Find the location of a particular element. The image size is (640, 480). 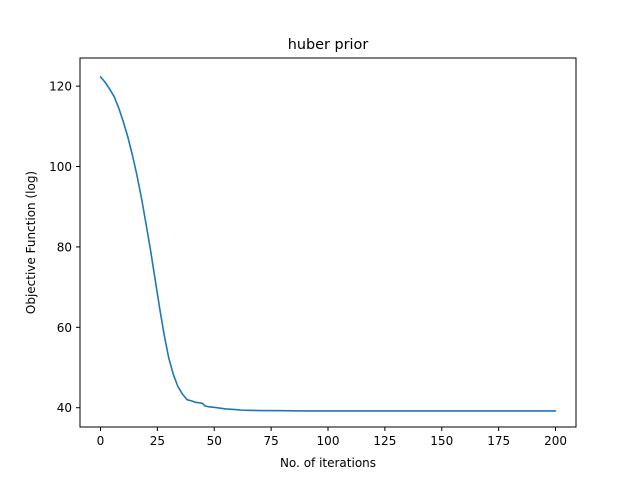

y-tick-label: 80 is located at coordinates (64, 247).